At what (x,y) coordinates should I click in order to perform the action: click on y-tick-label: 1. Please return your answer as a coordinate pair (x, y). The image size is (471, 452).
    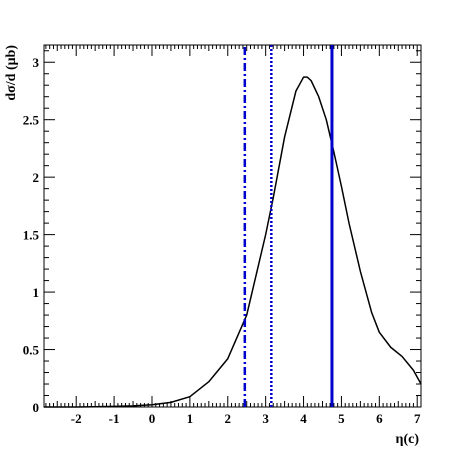
    Looking at the image, I should click on (36, 292).